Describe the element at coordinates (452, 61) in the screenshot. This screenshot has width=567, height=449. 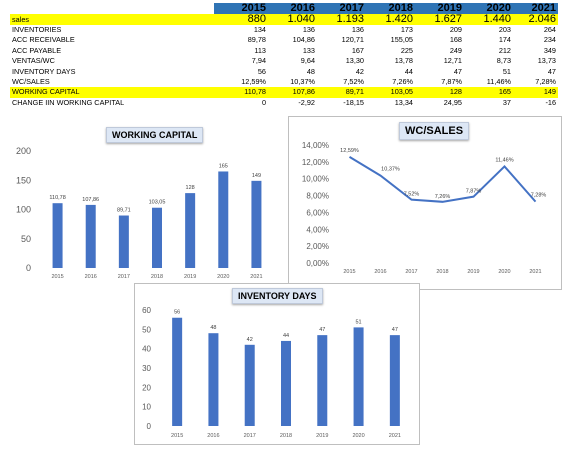
I see `table-cell: 12,71` at that location.